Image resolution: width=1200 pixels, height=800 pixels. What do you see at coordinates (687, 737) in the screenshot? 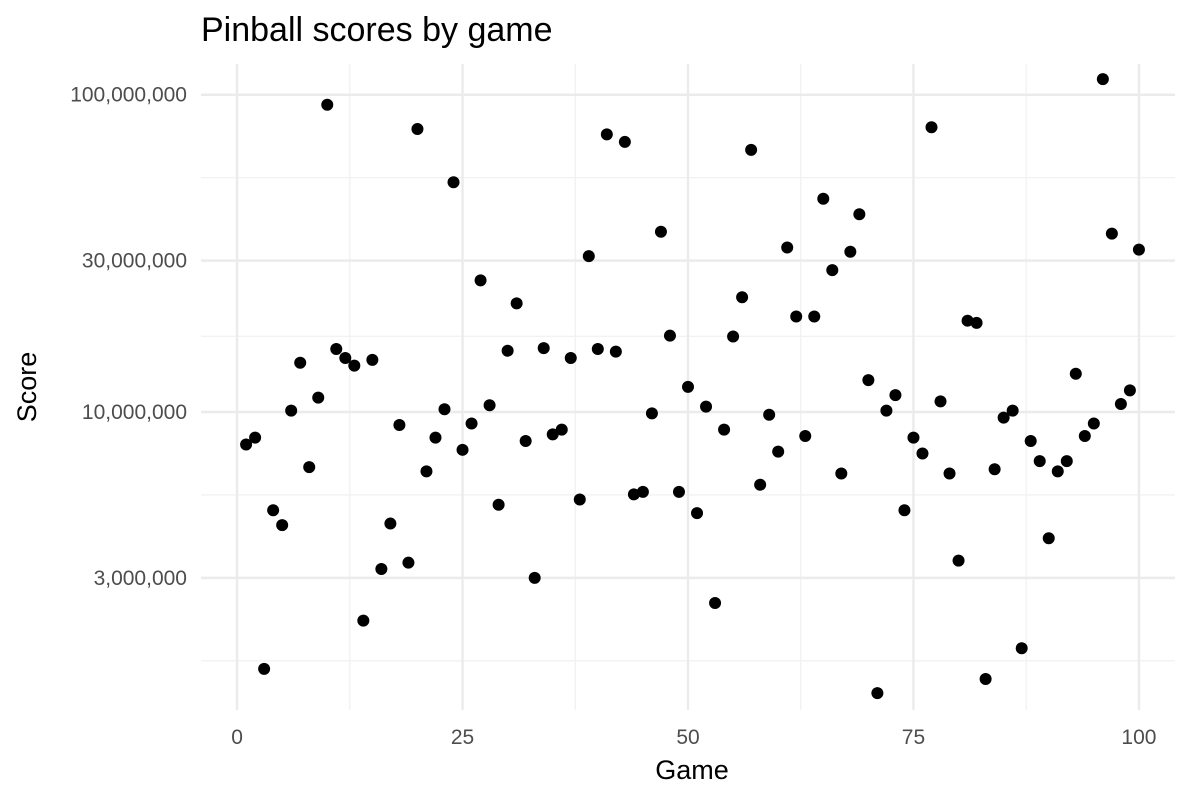
I see `x-tick-label: 50` at bounding box center [687, 737].